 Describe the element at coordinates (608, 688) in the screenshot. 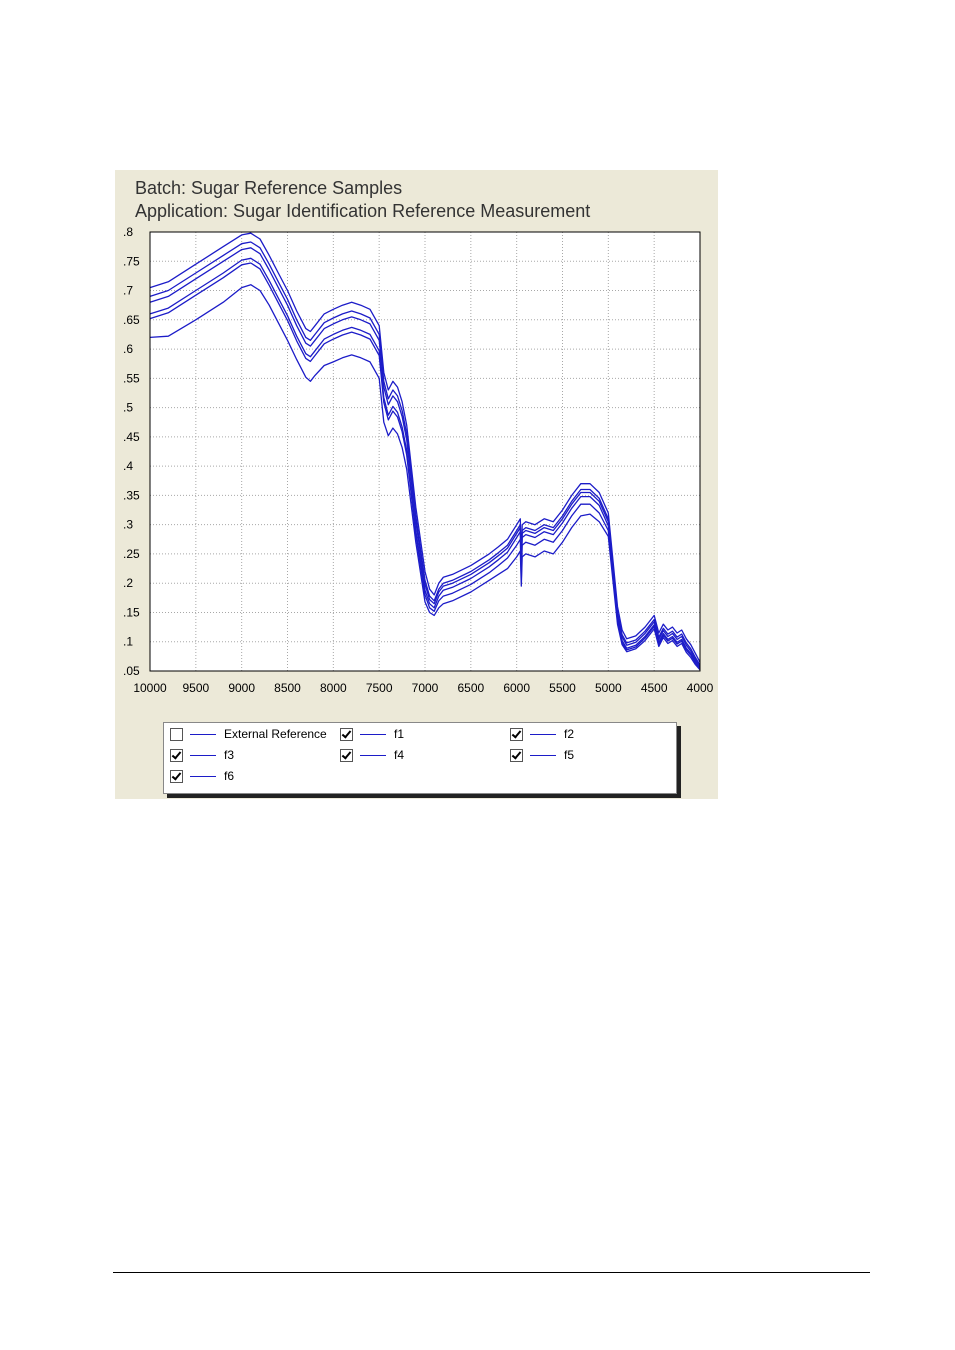

I see `x-tick-label: 5000` at that location.